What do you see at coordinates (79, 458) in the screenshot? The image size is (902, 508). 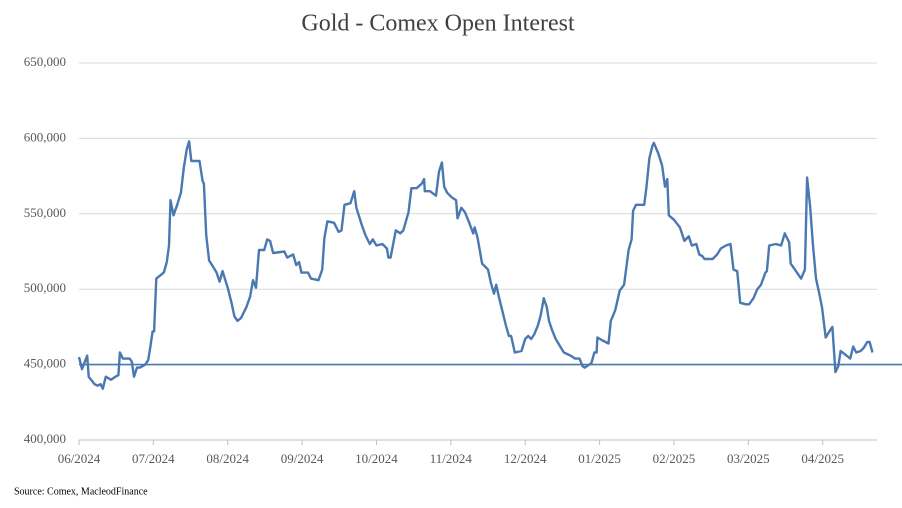 I see `x-tick-label: 06/2024` at bounding box center [79, 458].